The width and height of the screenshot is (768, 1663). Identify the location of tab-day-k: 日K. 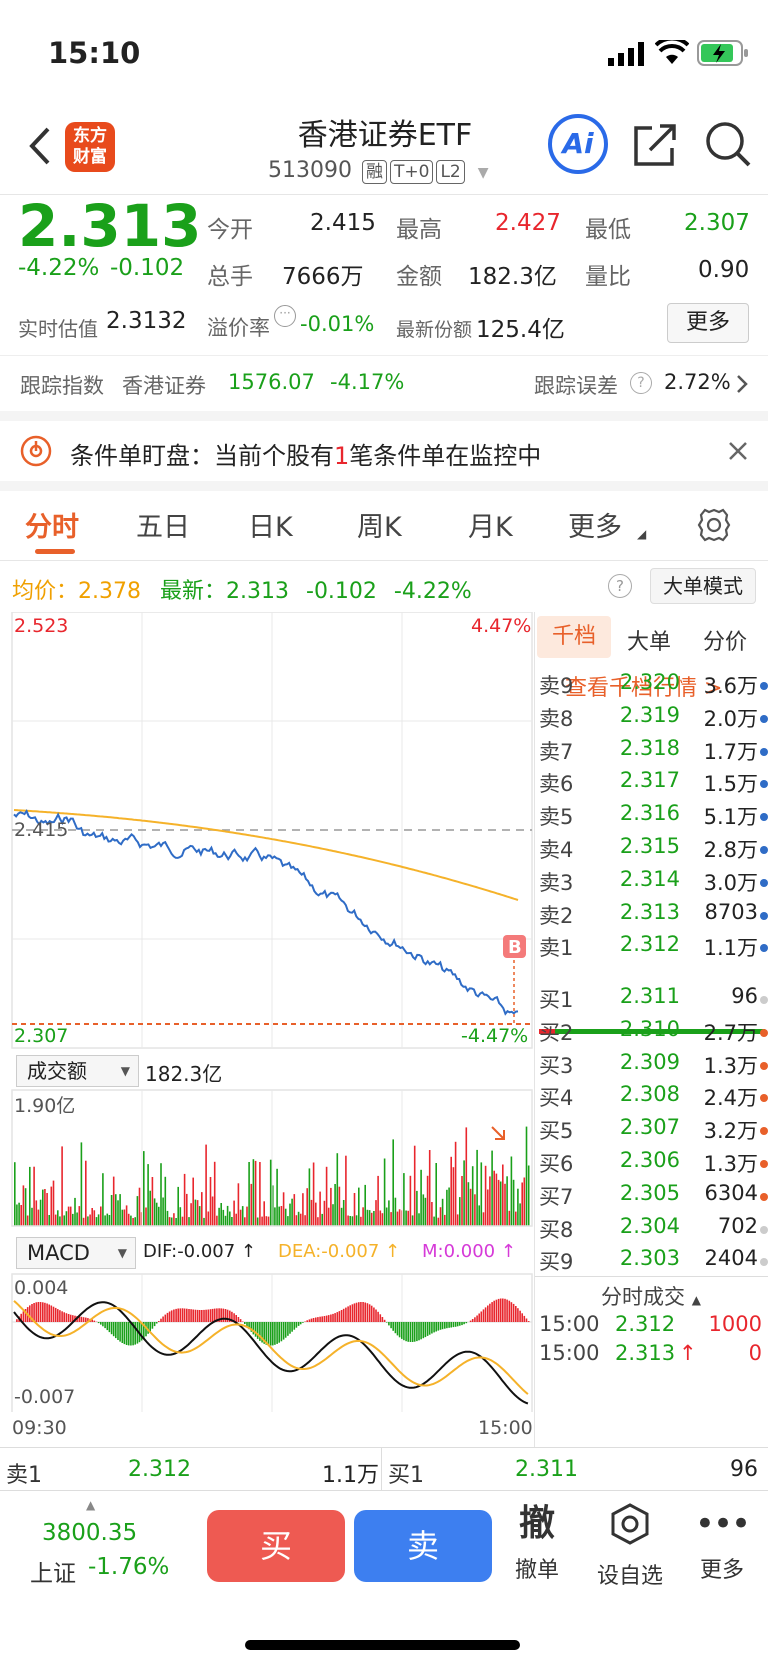
(270, 527).